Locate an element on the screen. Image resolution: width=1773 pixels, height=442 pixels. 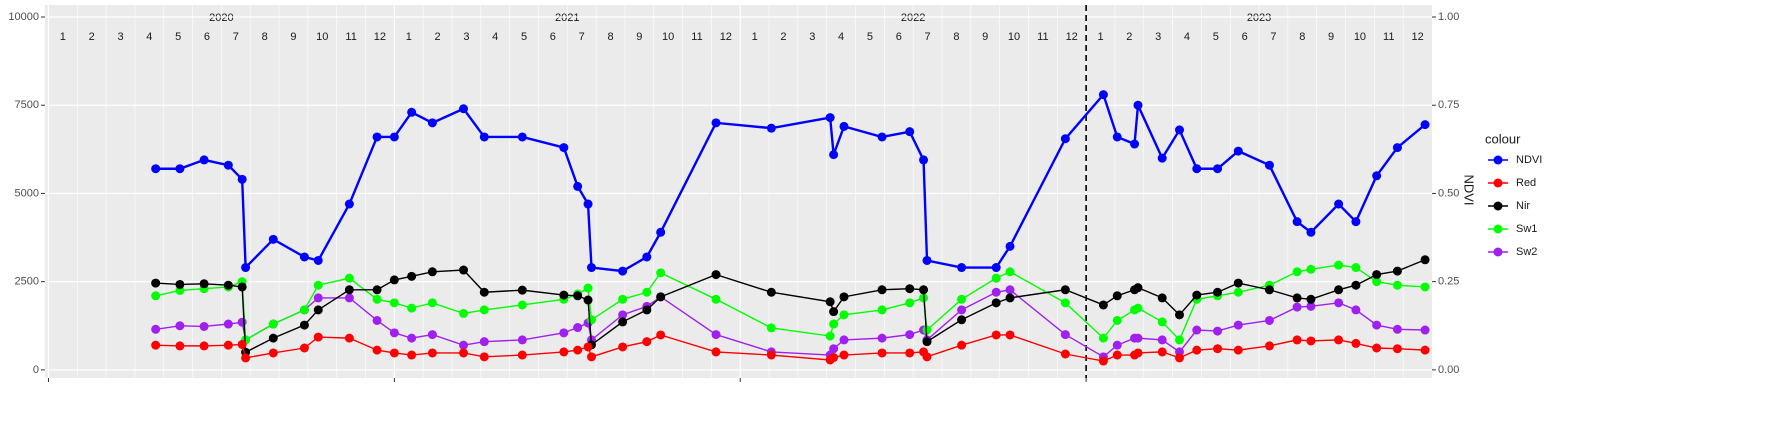
y-tick-label: 5000 is located at coordinates (27, 193).